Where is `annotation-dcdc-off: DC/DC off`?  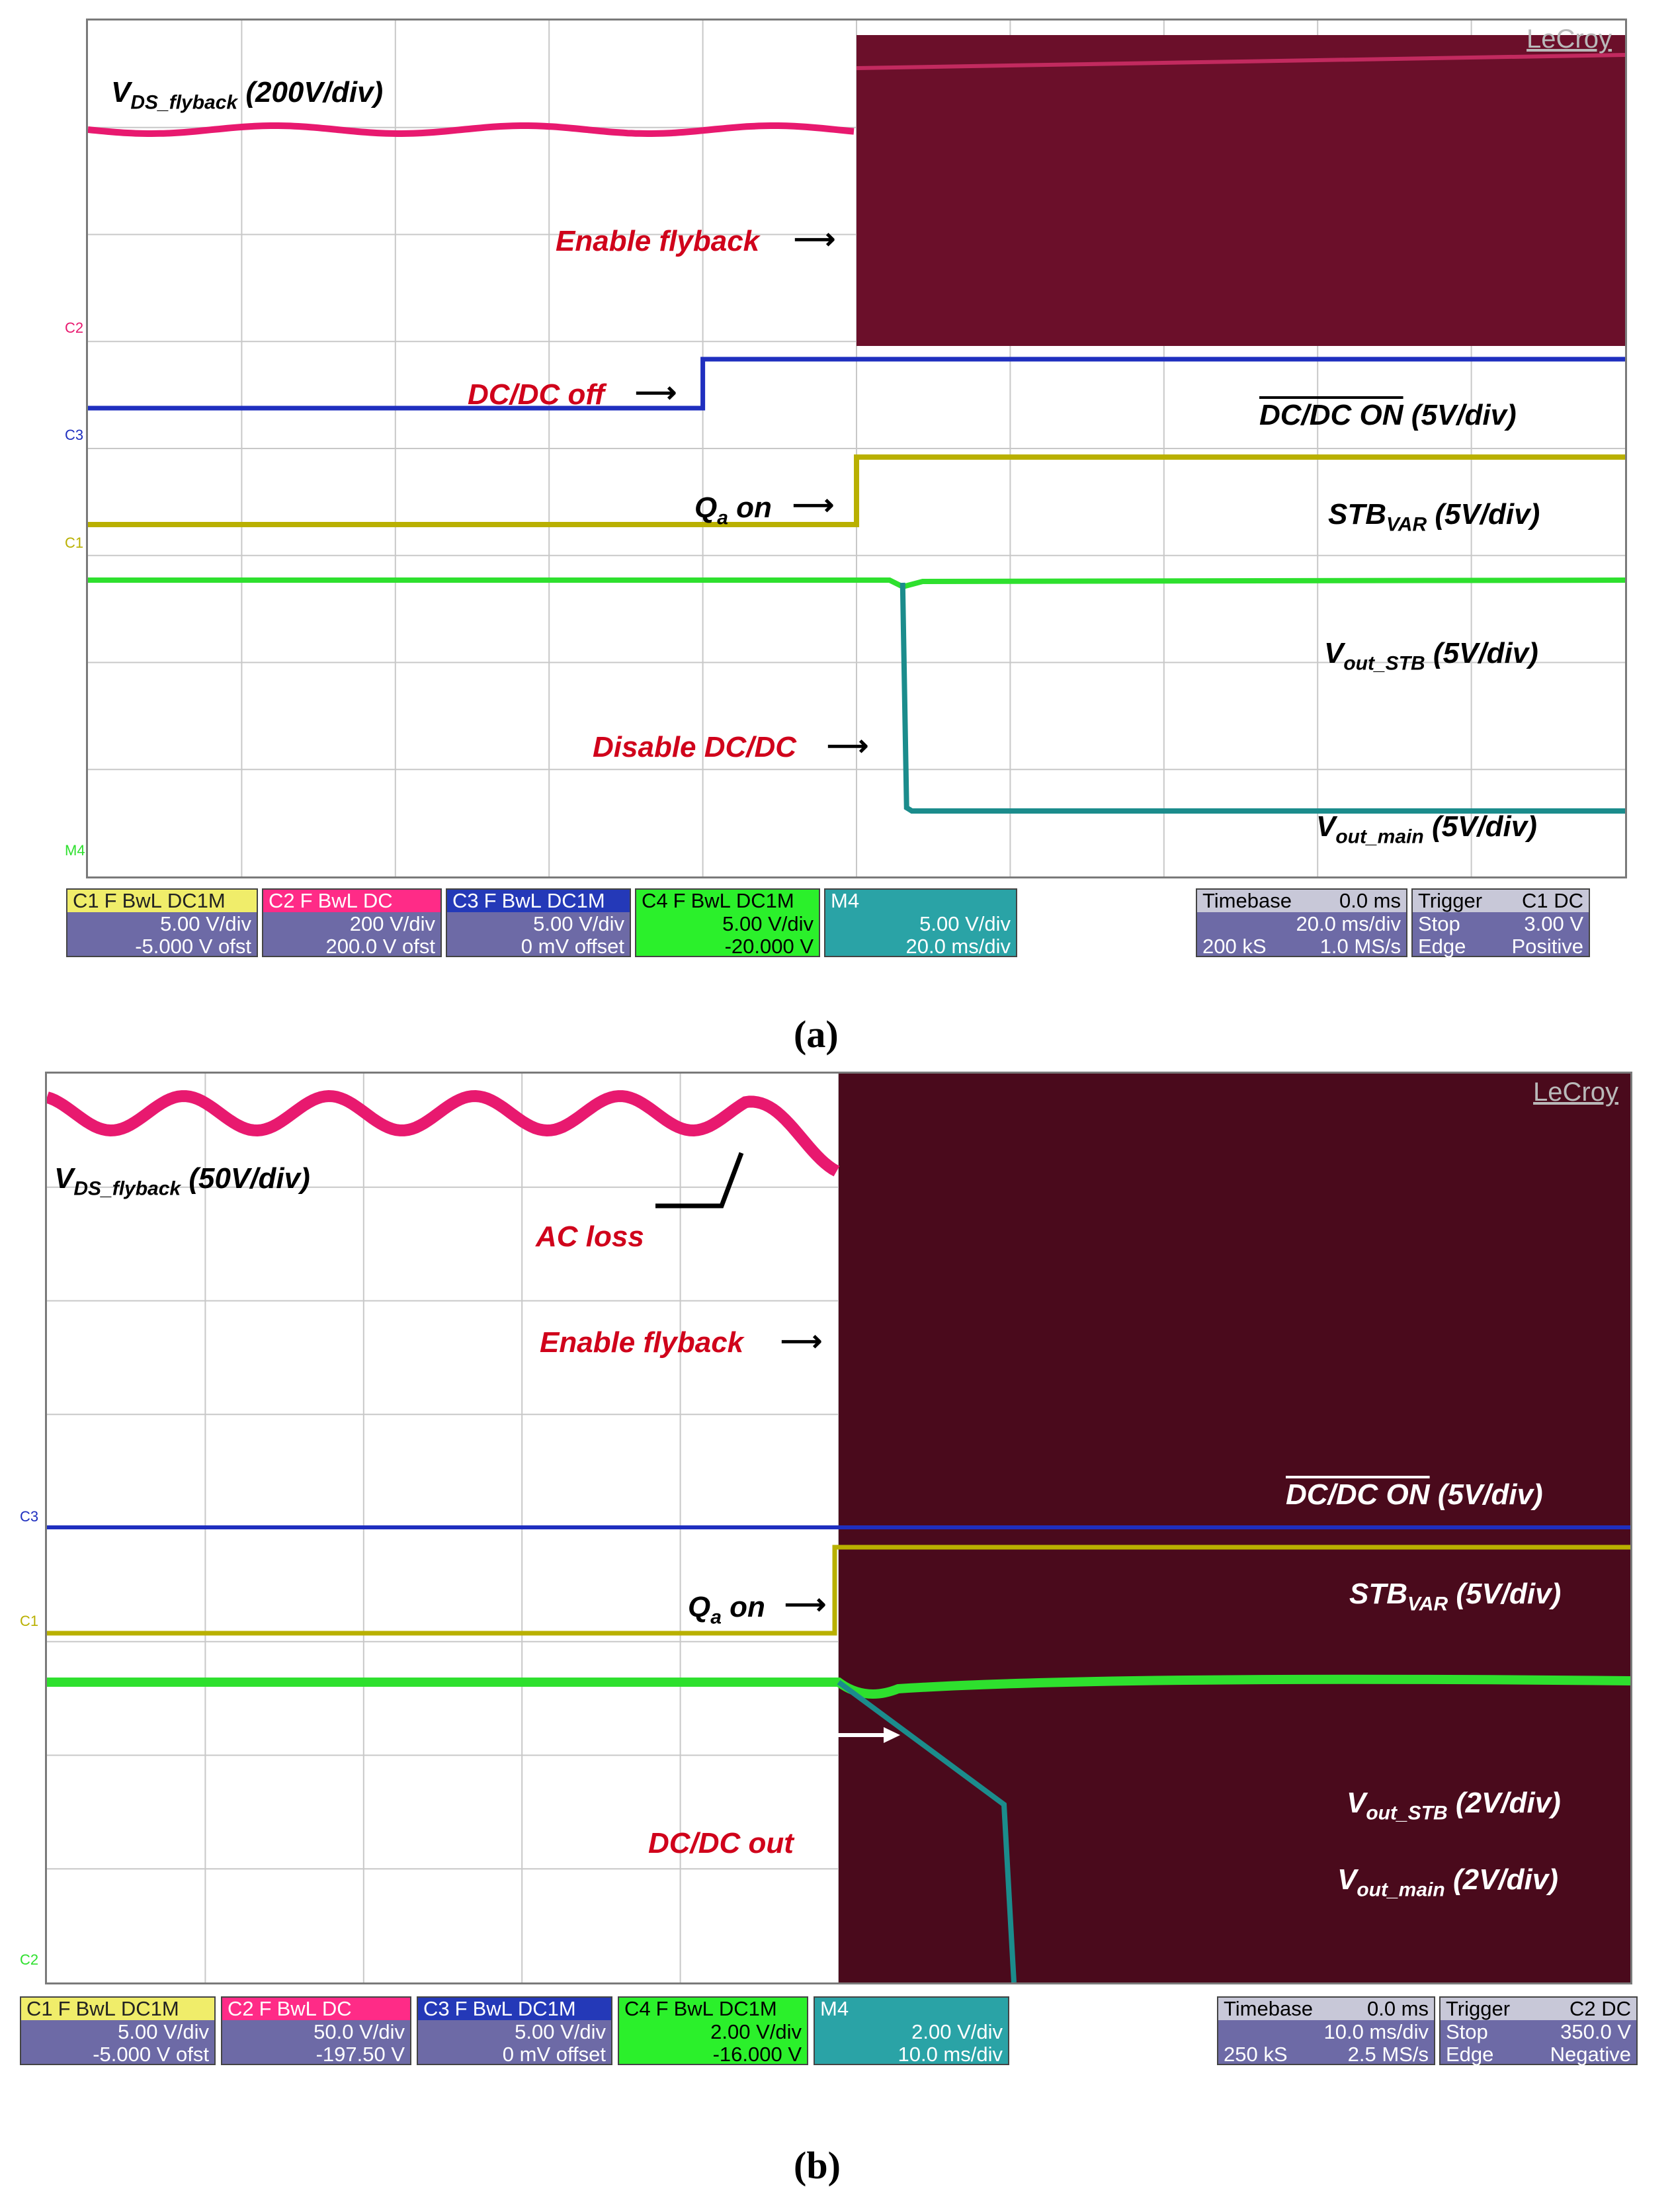
annotation-dcdc-off: DC/DC off is located at coordinates (537, 394).